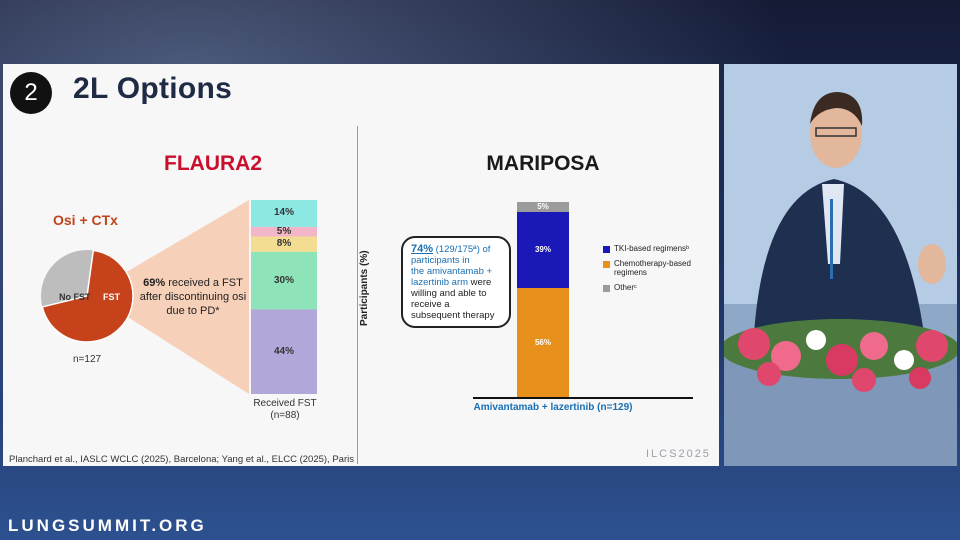 This screenshot has height=540, width=960. Describe the element at coordinates (452, 271) in the screenshot. I see `callout-line3: the amivantamab +` at that location.